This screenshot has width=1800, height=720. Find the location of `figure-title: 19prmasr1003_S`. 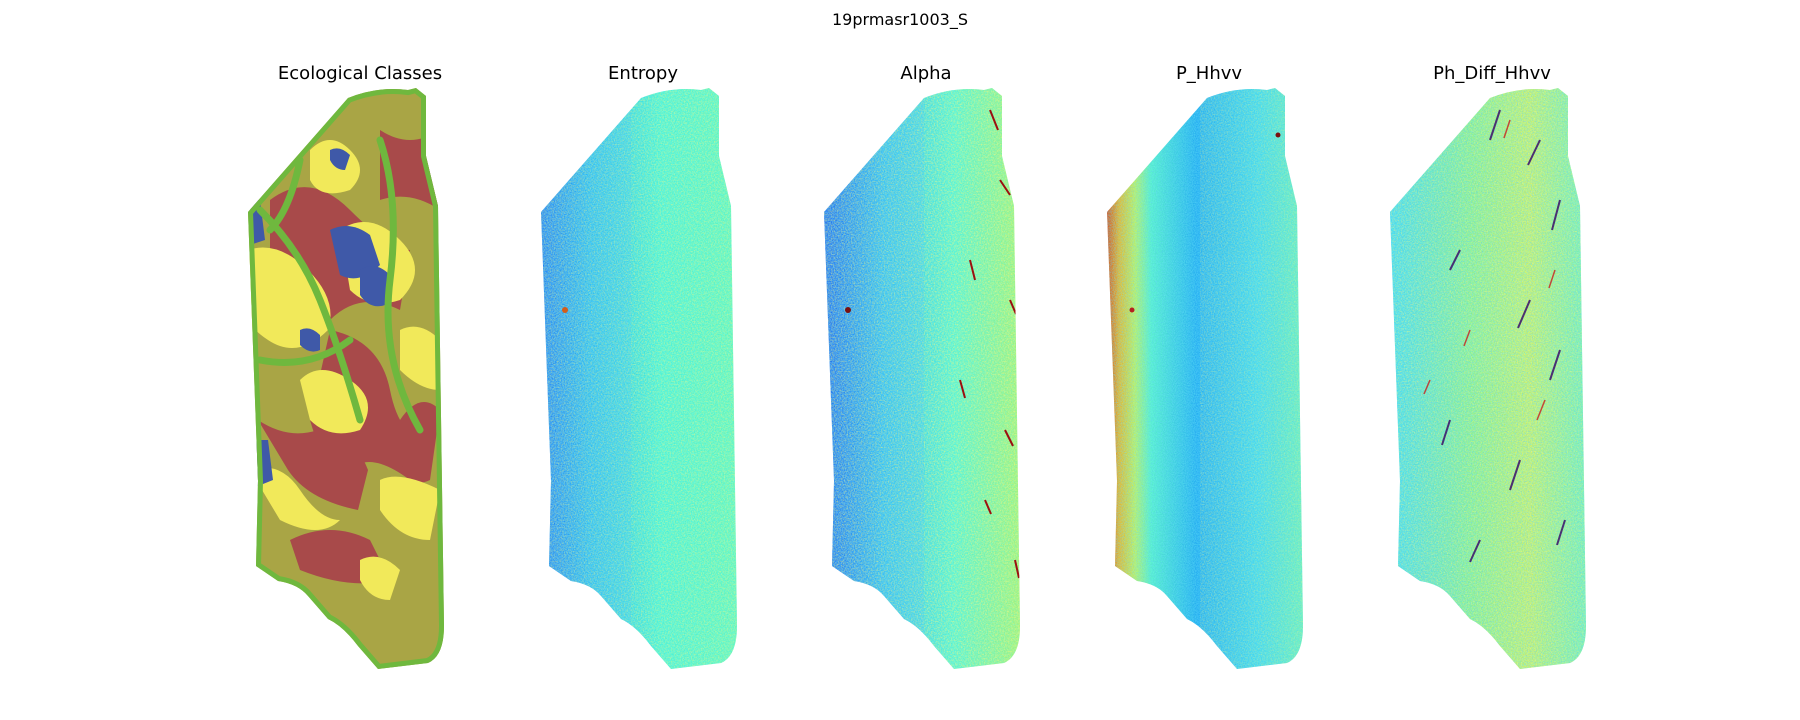

figure-title: 19prmasr1003_S is located at coordinates (900, 19).